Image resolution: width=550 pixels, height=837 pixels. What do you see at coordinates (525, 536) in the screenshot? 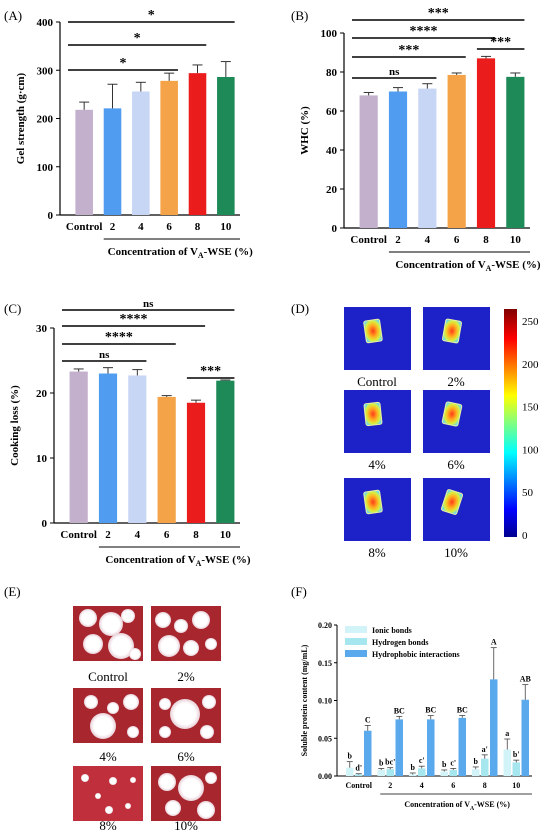
I see `colorbar-tick-label: 0` at bounding box center [525, 536].